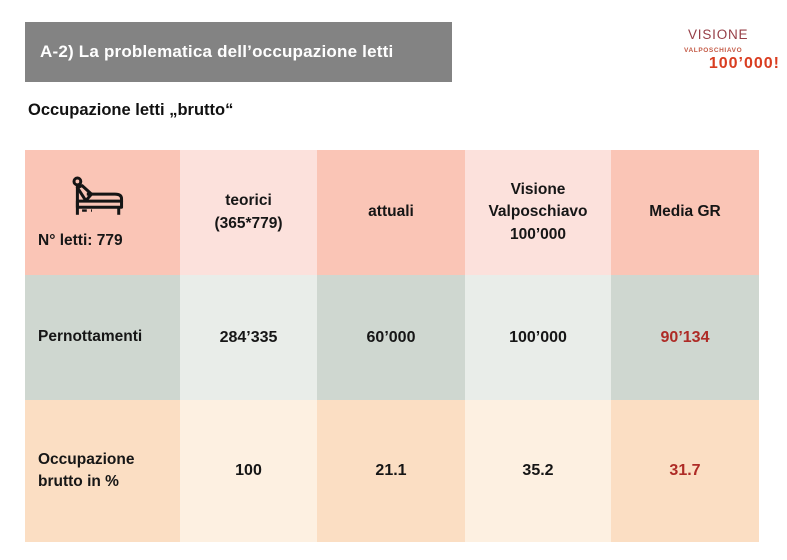 The image size is (787, 560). Describe the element at coordinates (718, 34) in the screenshot. I see `logo-line-visione: VISIONE` at that location.